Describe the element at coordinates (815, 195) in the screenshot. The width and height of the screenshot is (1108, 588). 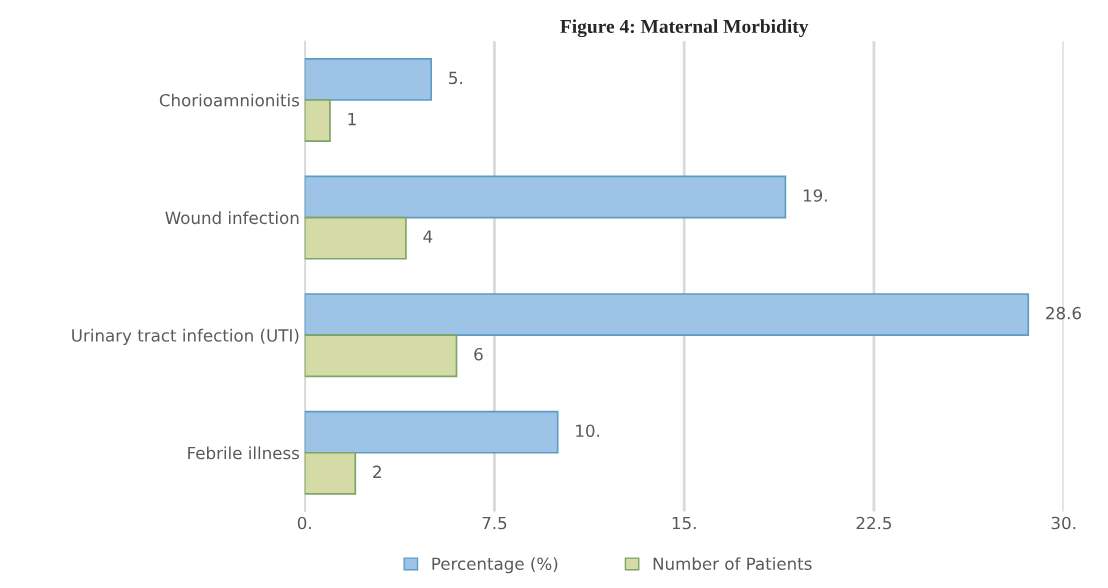
I see `data-label: 19.` at that location.